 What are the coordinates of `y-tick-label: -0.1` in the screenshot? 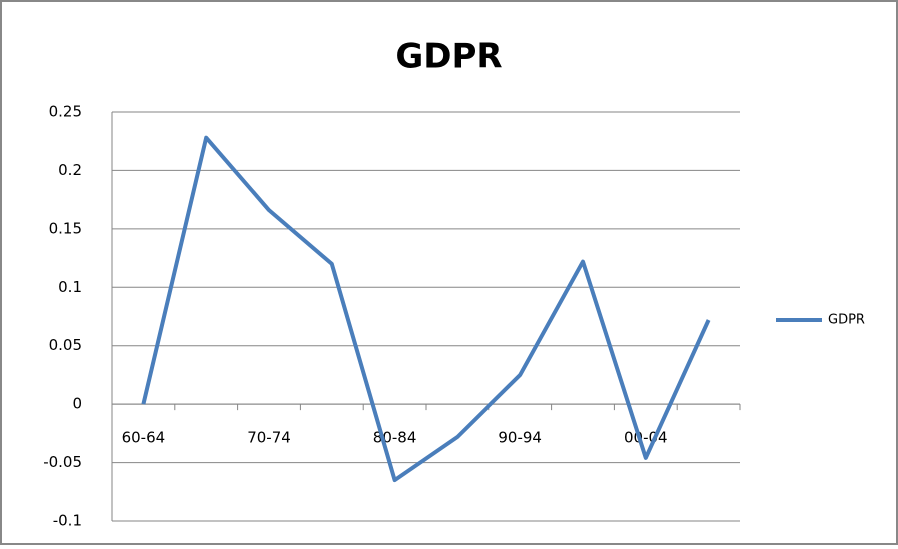 It's located at (67, 521).